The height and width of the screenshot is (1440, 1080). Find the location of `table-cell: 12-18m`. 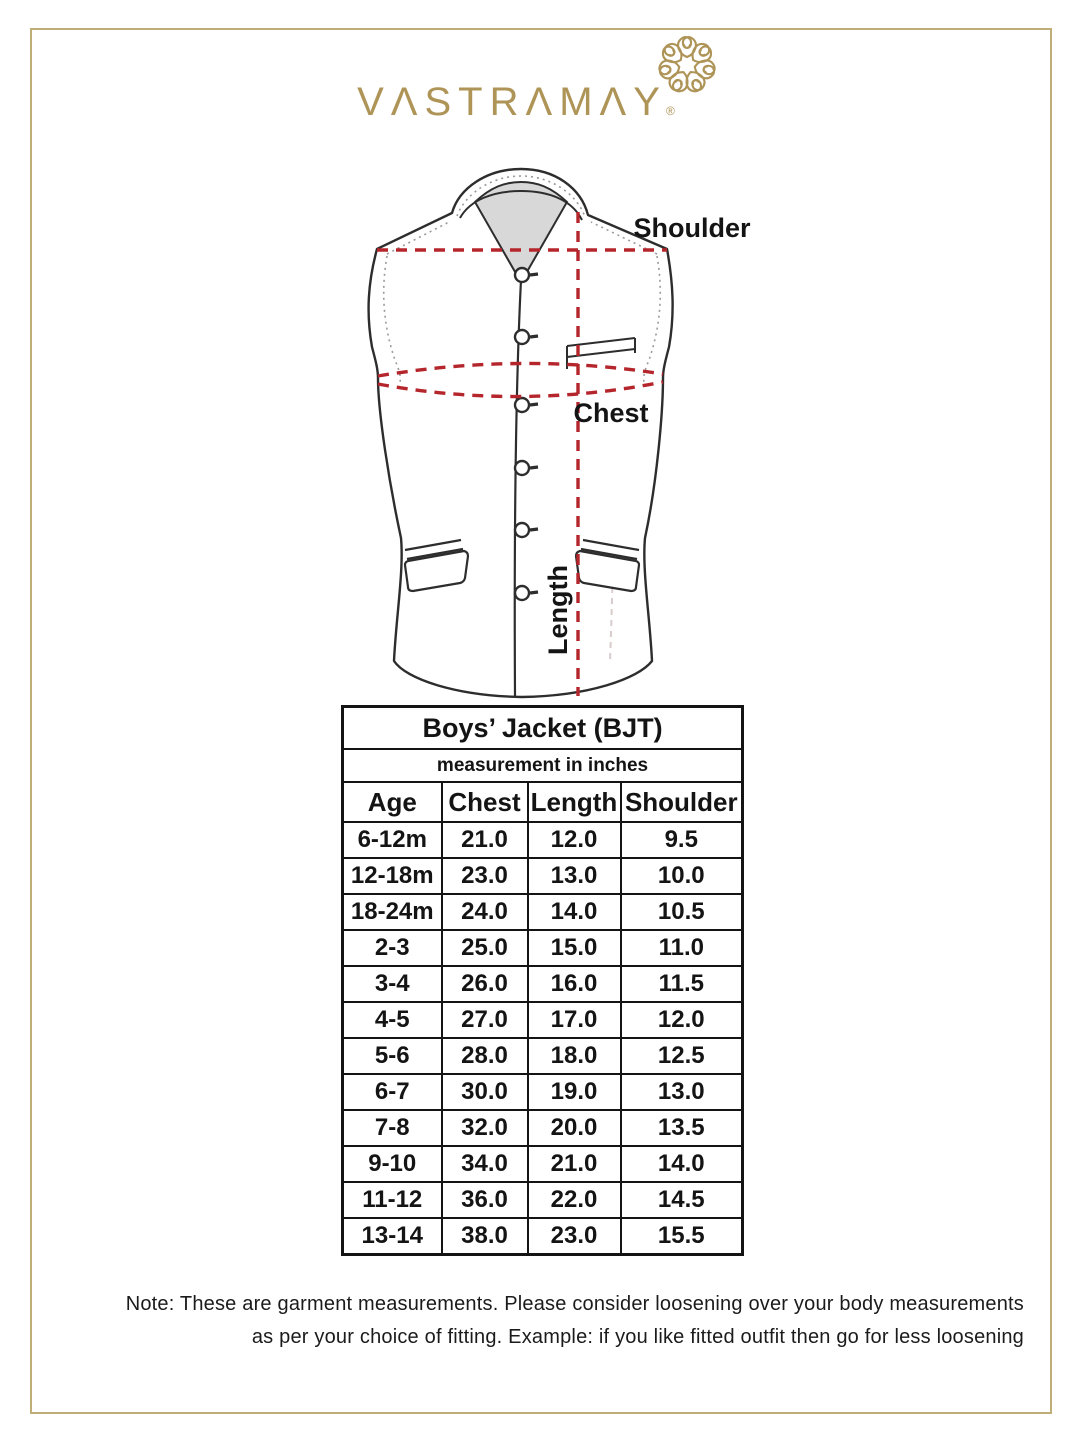

table-cell: 12-18m is located at coordinates (392, 876).